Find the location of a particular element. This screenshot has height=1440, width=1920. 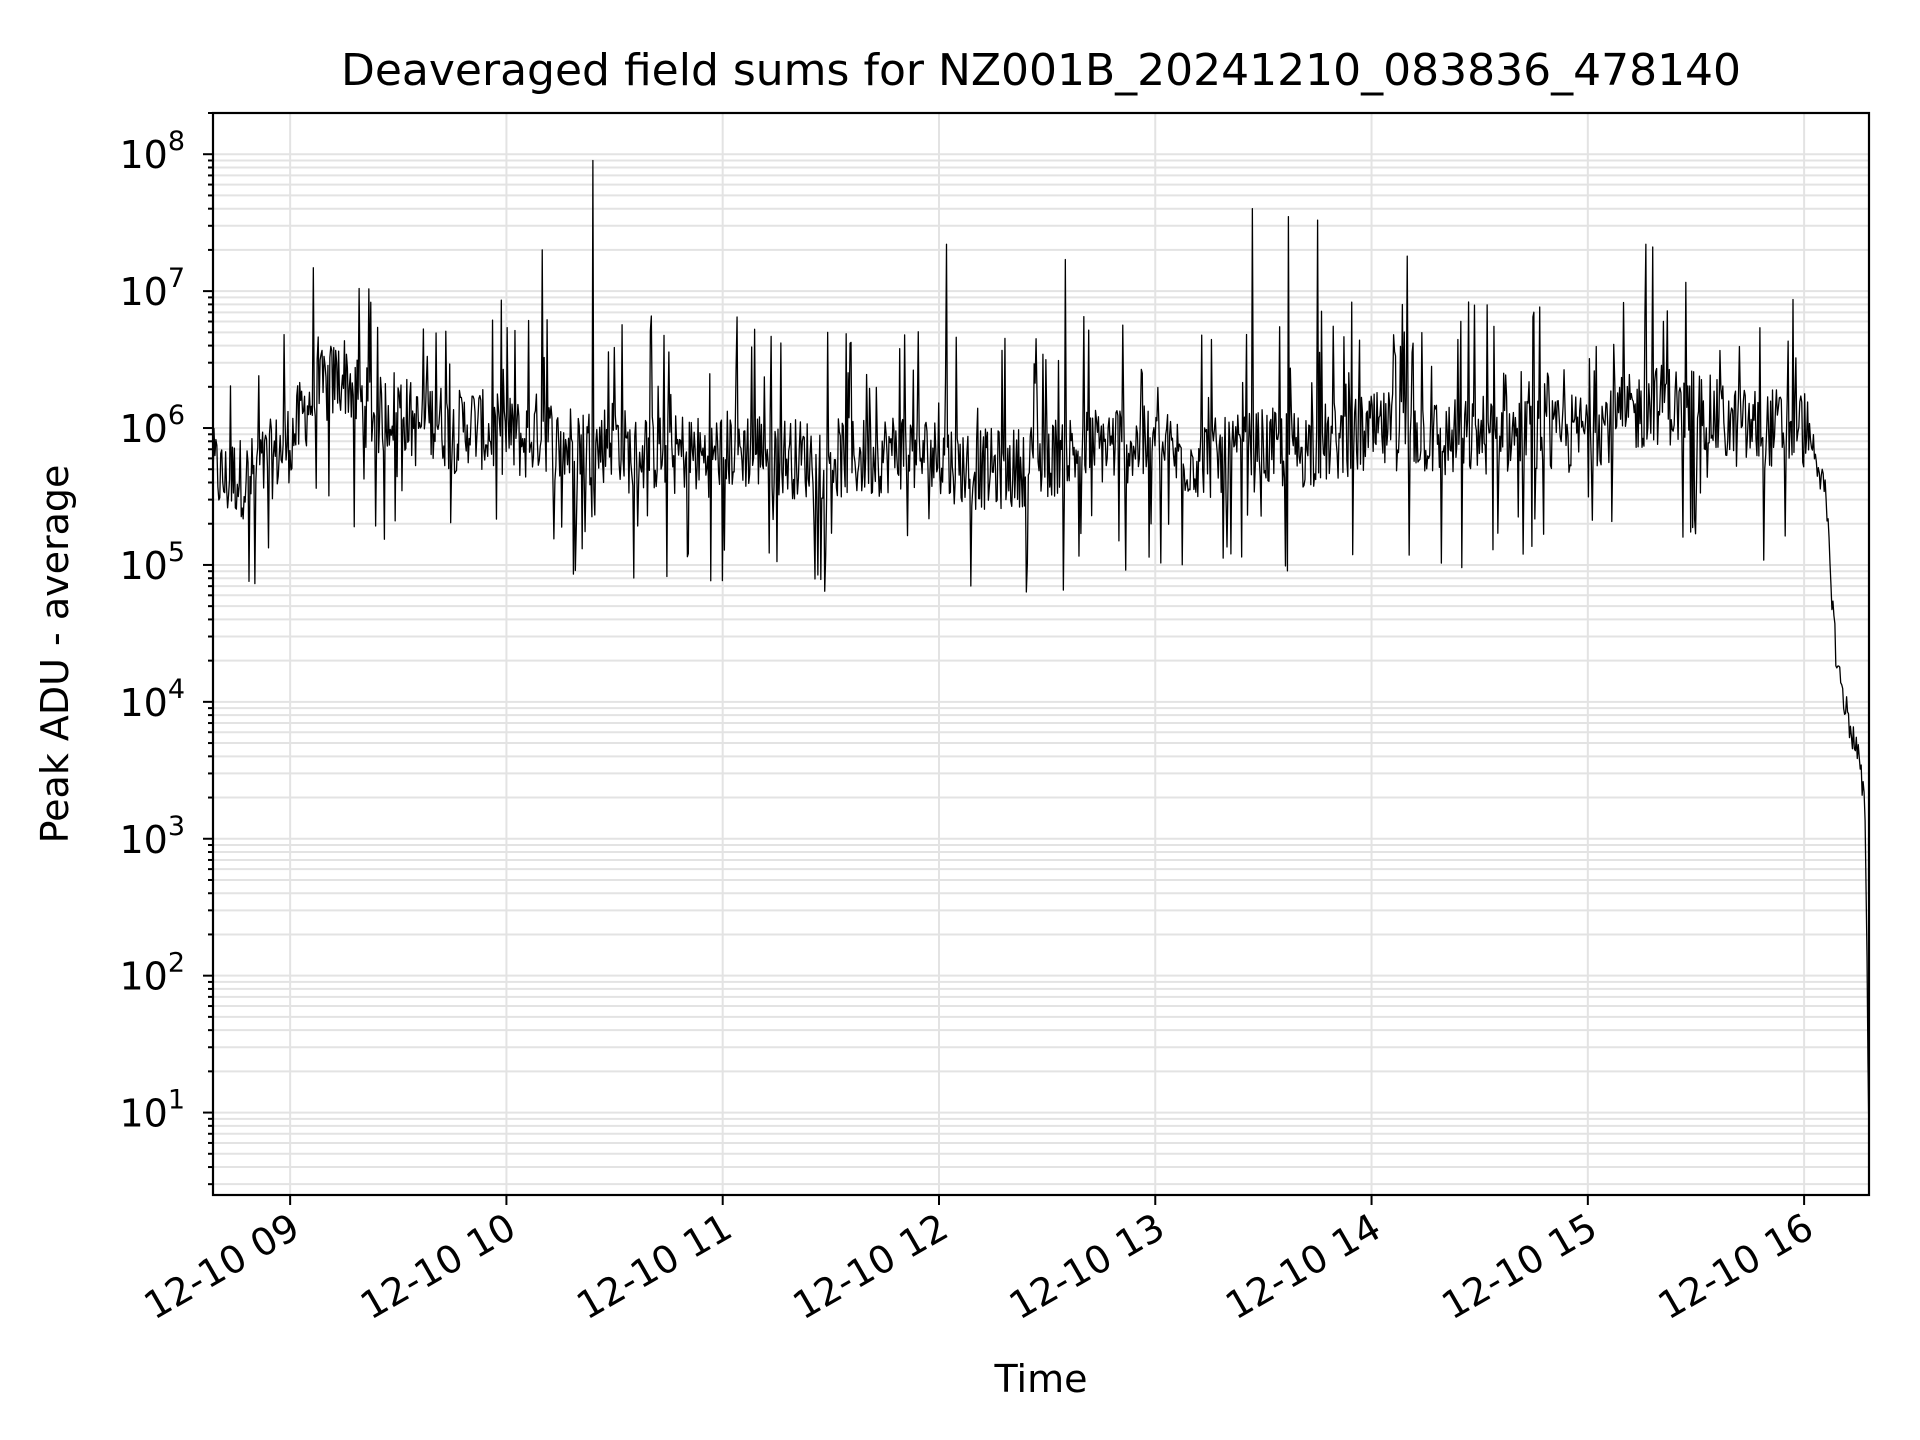

y-tick-exponent: 7 is located at coordinates (176, 278).